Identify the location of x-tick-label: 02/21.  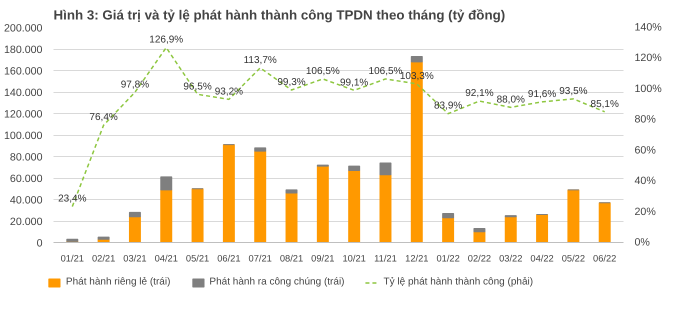
(104, 259).